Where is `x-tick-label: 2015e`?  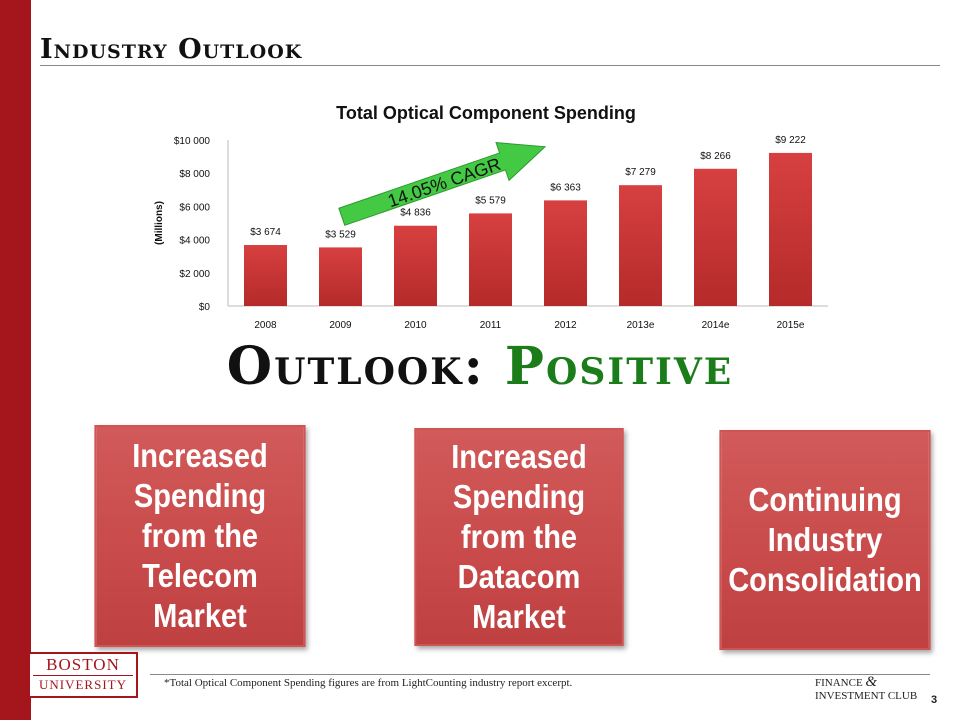 x-tick-label: 2015e is located at coordinates (791, 325).